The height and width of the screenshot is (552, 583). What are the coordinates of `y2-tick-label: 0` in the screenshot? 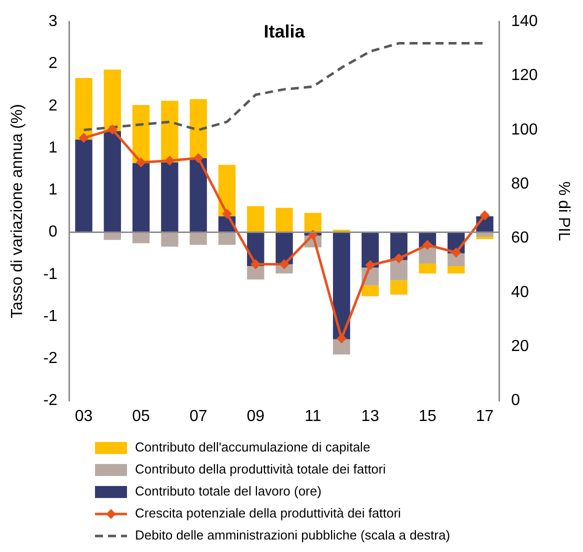 It's located at (515, 401).